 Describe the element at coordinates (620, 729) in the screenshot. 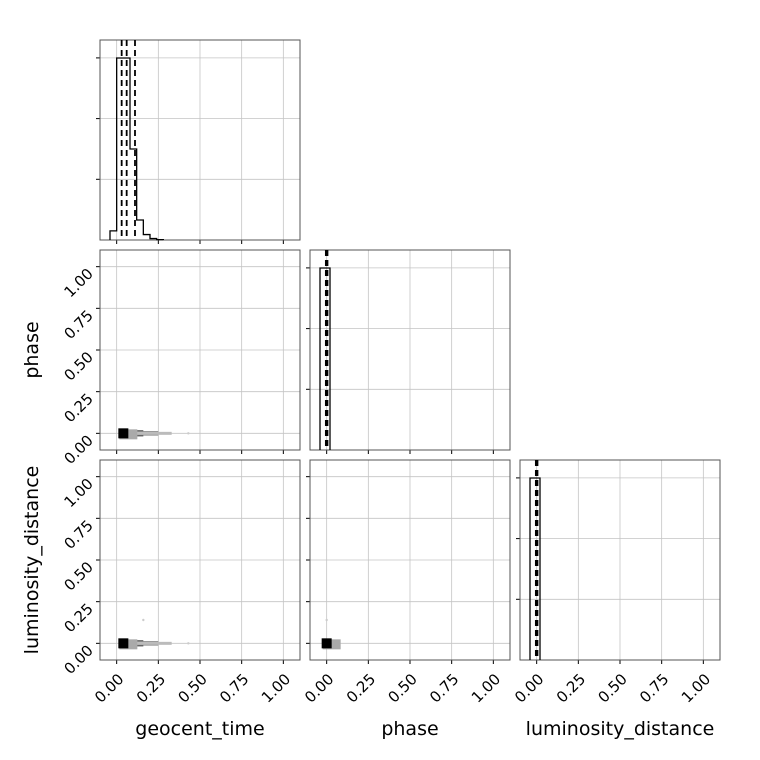

I see `x-axis-label-luminosity-distance: luminosity_distance` at that location.